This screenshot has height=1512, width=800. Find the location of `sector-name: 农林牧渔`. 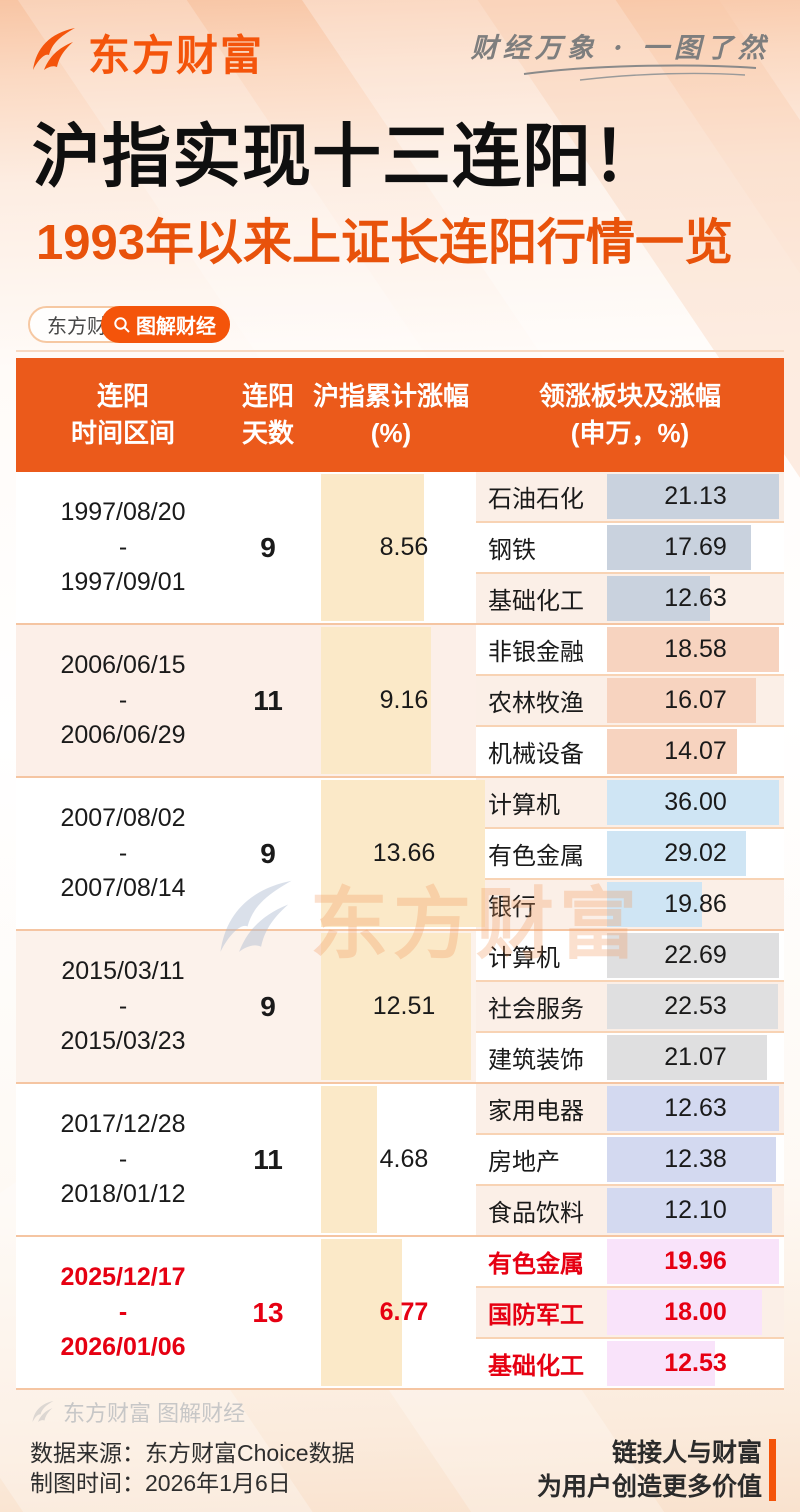

sector-name: 农林牧渔 is located at coordinates (536, 703).